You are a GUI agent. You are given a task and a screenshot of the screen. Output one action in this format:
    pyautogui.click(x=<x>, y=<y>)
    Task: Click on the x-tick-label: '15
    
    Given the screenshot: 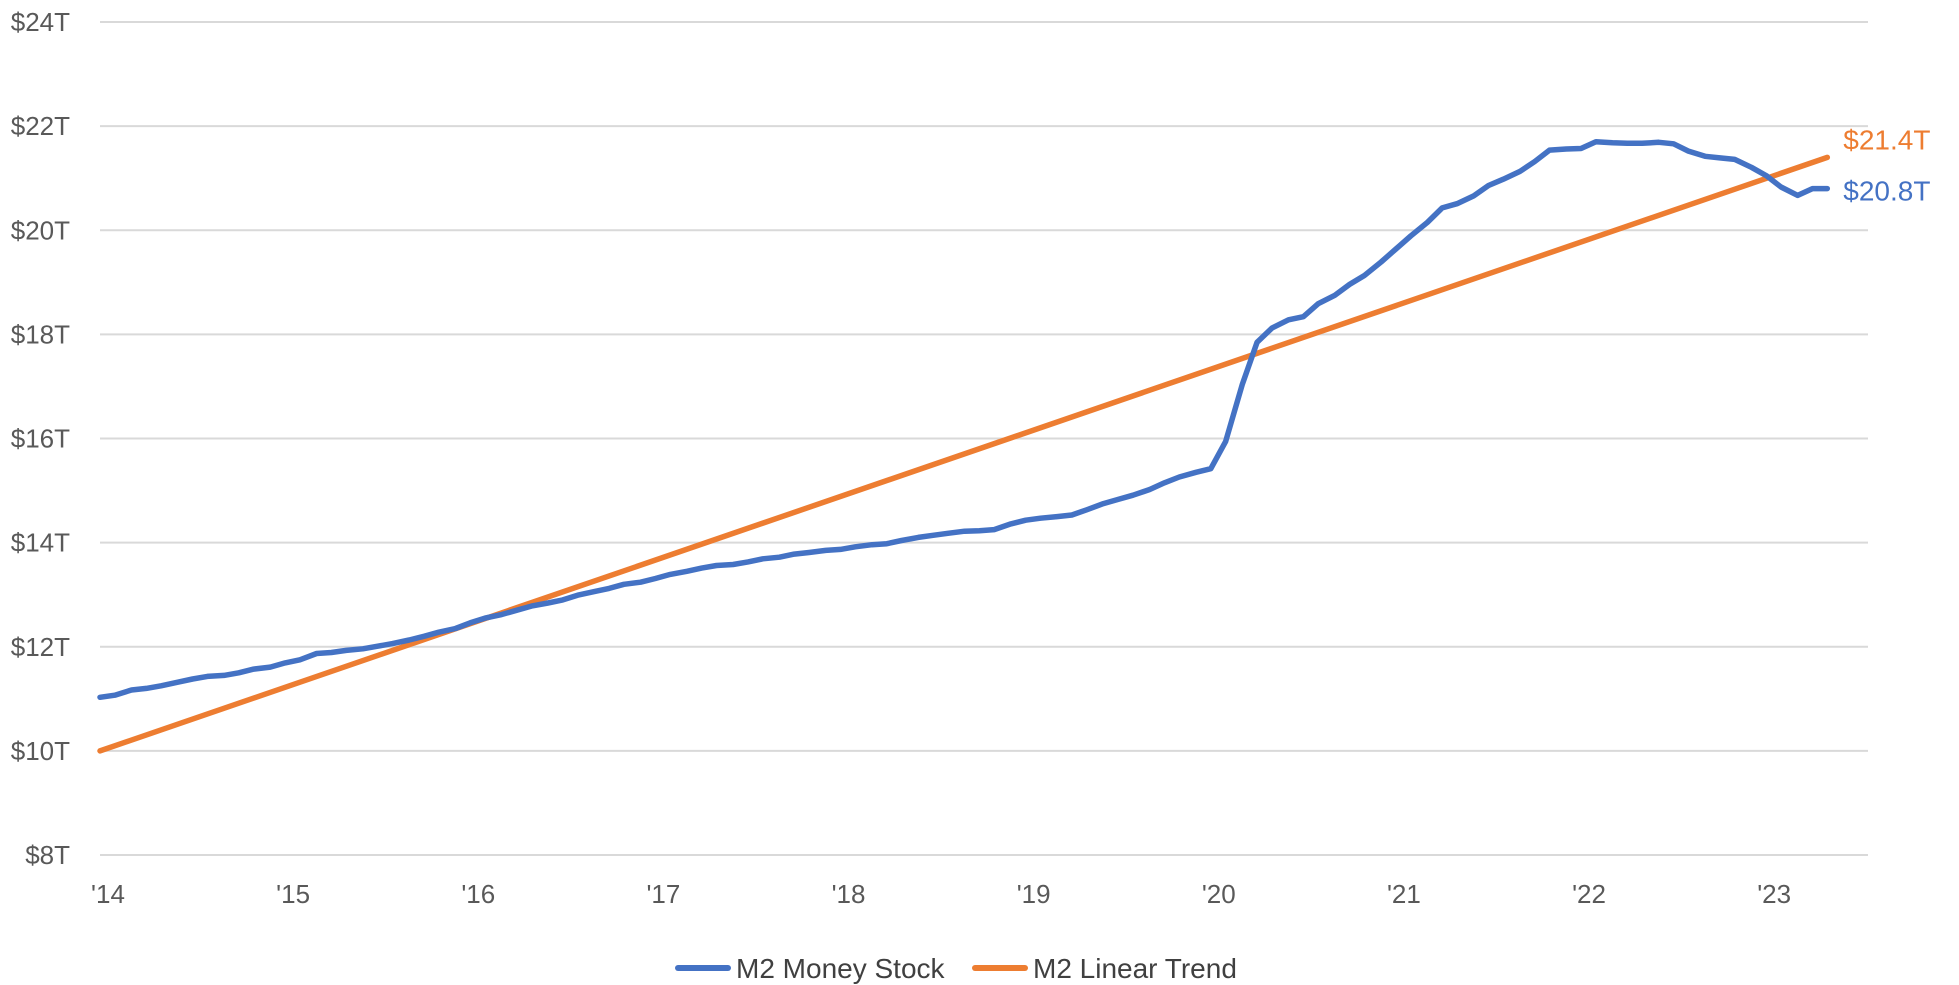 What is the action you would take?
    pyautogui.click(x=293, y=894)
    